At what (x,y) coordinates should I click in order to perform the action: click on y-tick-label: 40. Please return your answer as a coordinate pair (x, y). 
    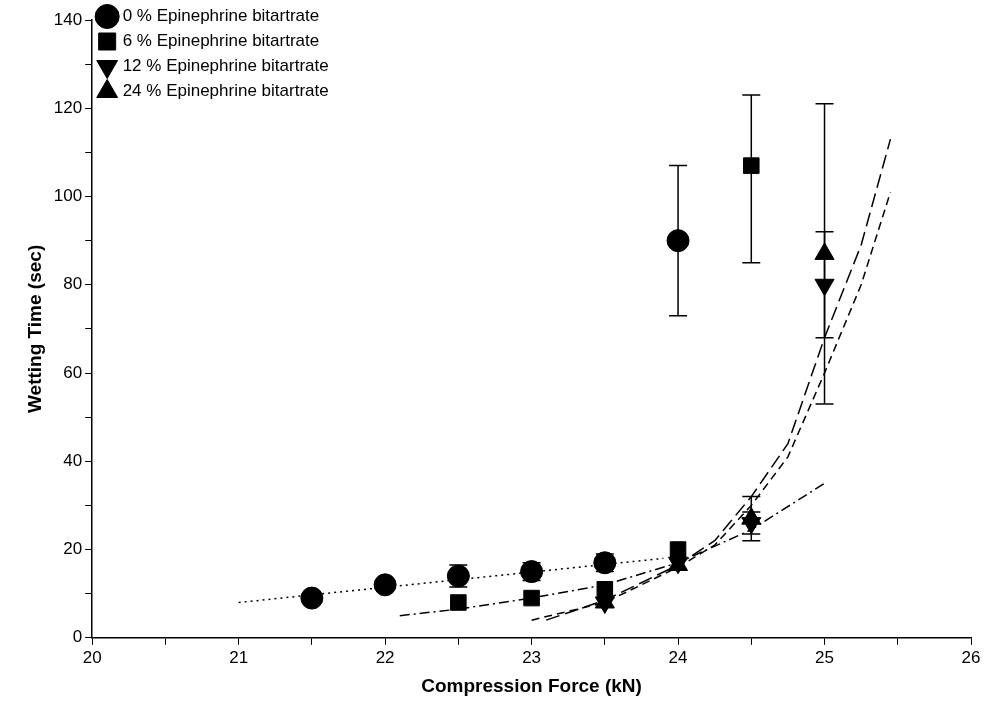
    Looking at the image, I should click on (73, 460).